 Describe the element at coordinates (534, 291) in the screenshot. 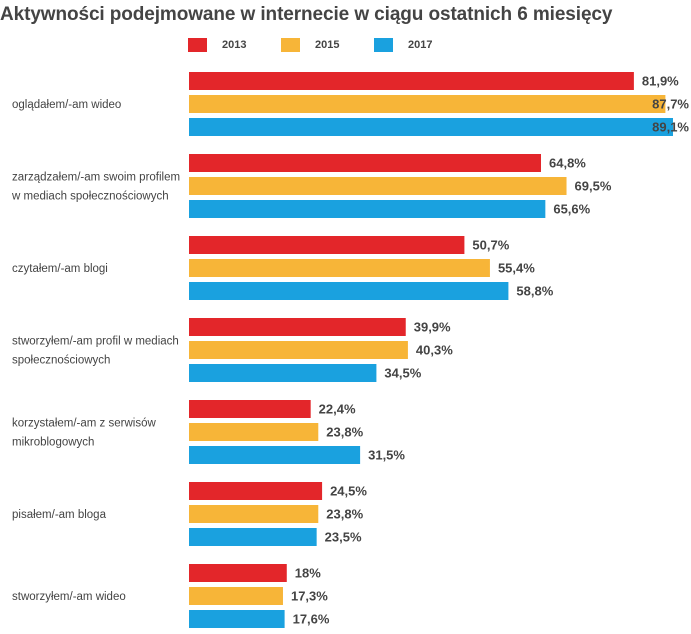

I see `value-label: 58,8%` at that location.